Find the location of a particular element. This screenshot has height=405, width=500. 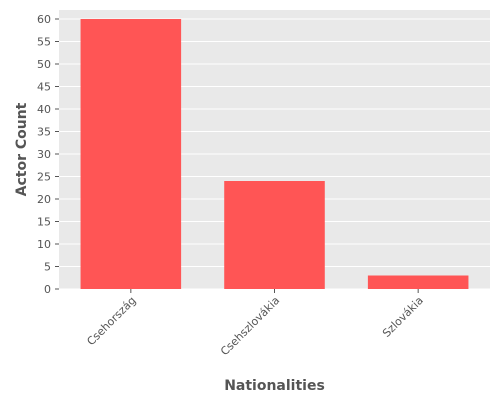

y-tick-label: 60 is located at coordinates (44, 19).